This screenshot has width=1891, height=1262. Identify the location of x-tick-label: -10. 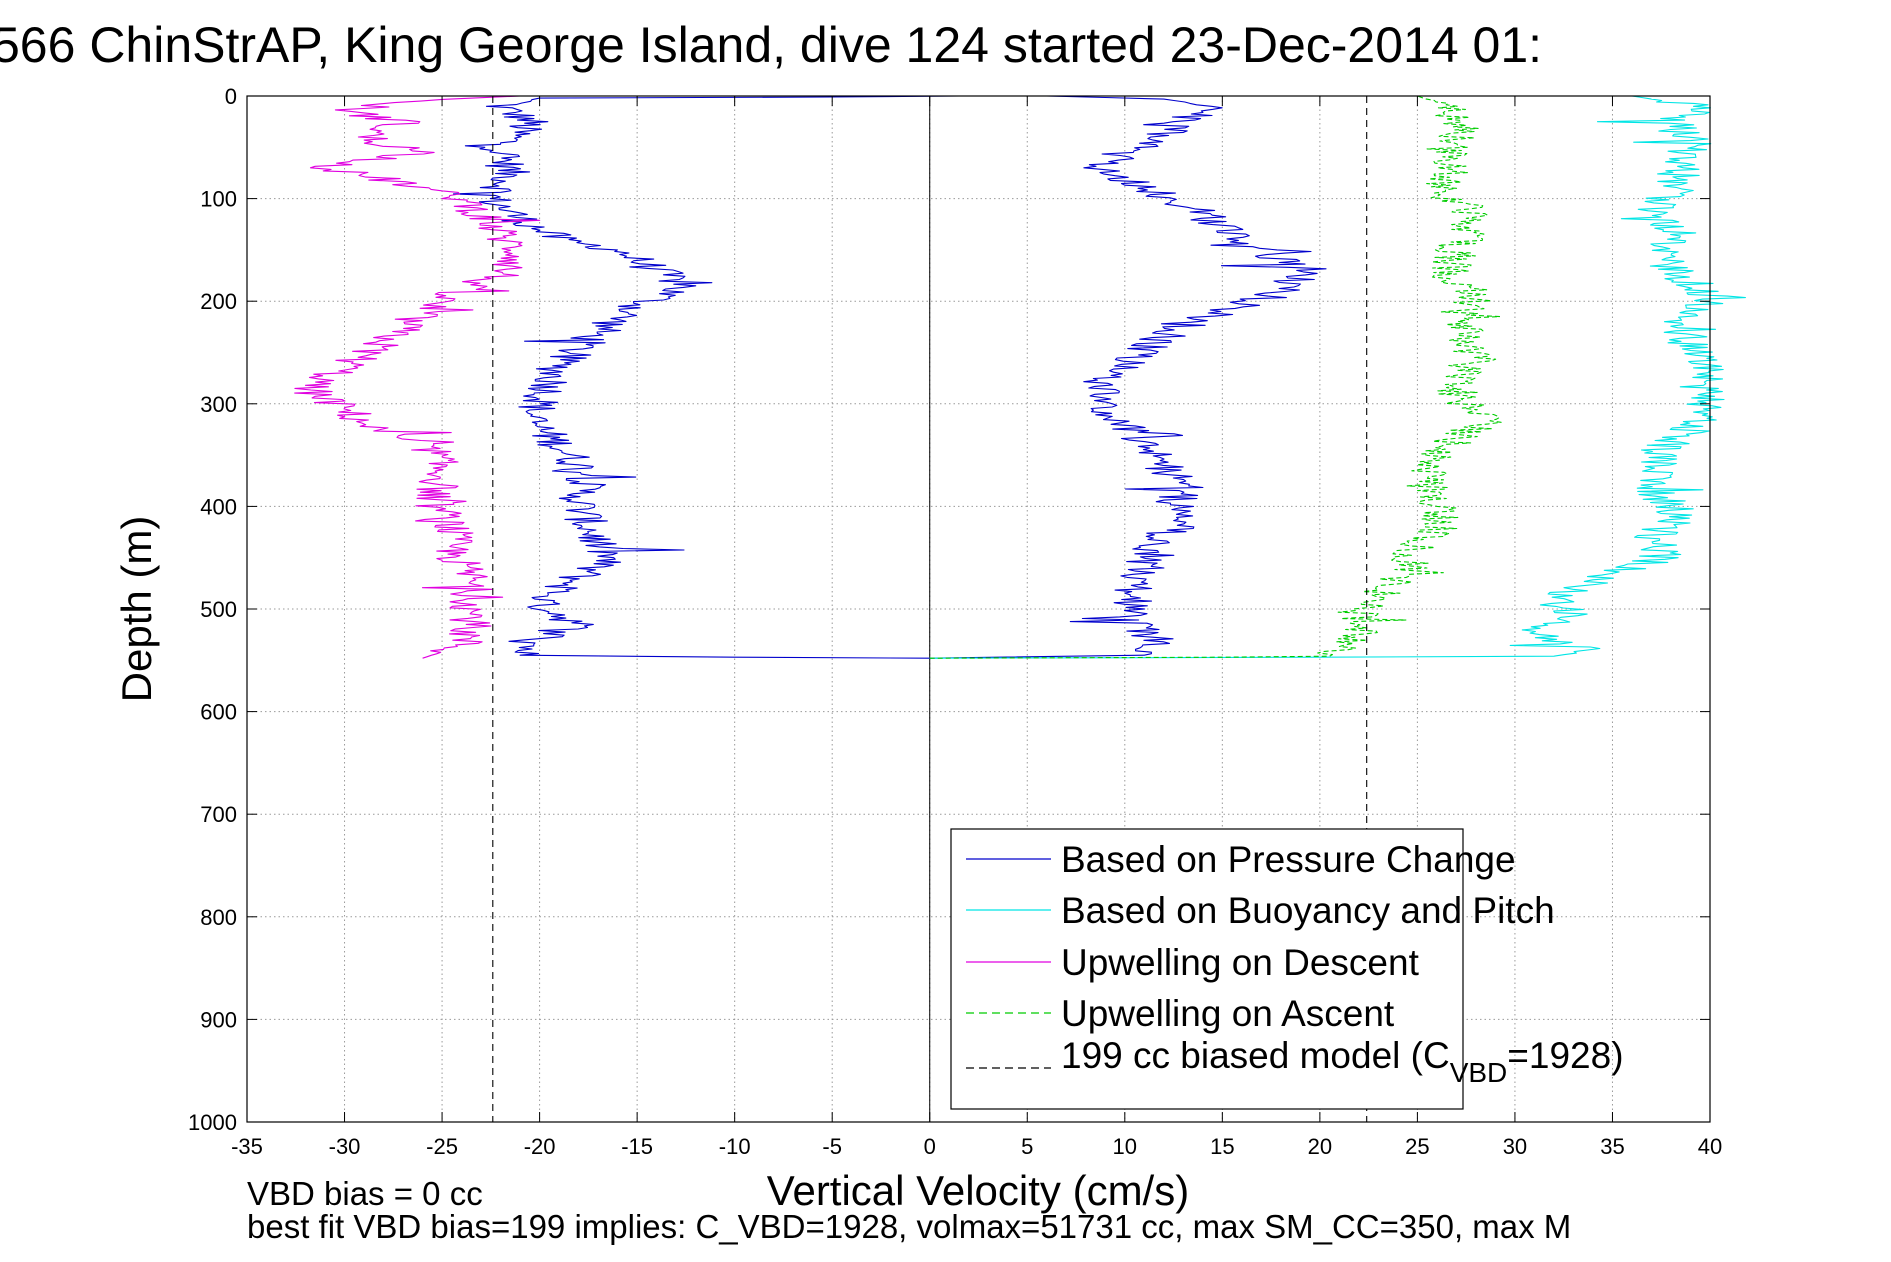
(735, 1146).